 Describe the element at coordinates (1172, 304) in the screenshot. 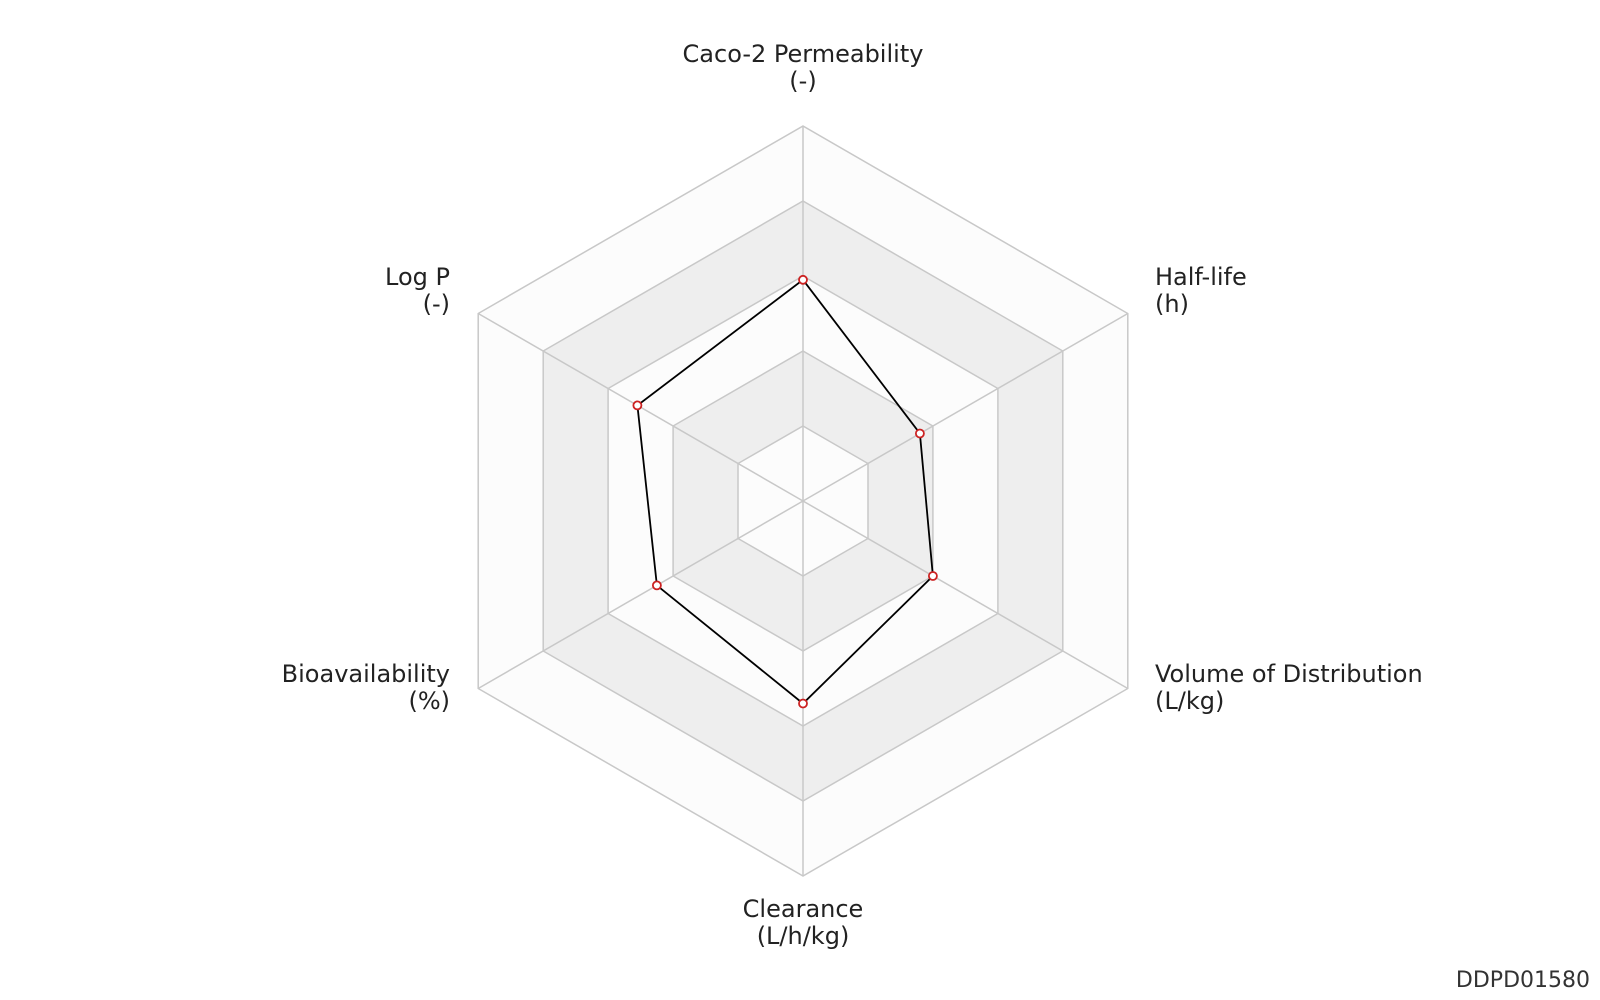

I see `axis-unit-1: (h)` at that location.